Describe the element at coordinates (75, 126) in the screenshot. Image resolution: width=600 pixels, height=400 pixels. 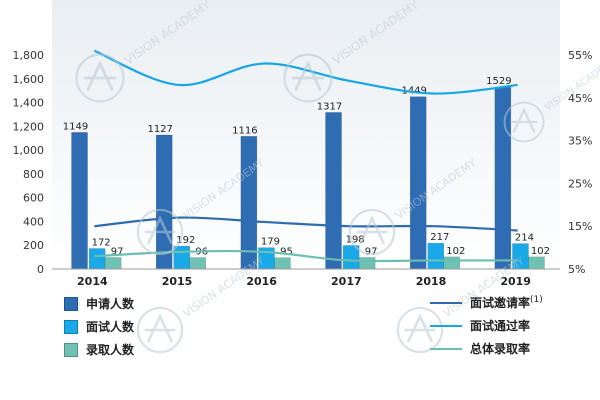
I see `bar-value-label: 1149` at that location.